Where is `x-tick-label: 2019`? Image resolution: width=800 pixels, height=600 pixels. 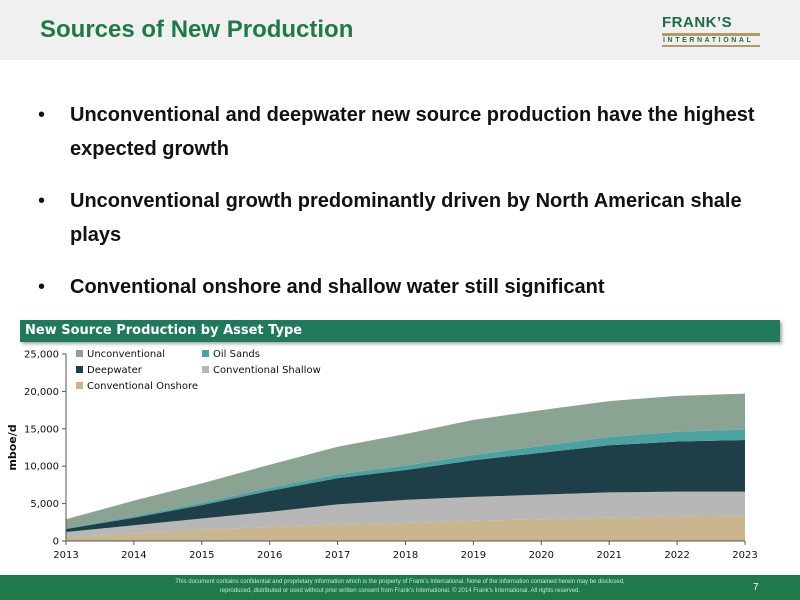 x-tick-label: 2019 is located at coordinates (473, 555).